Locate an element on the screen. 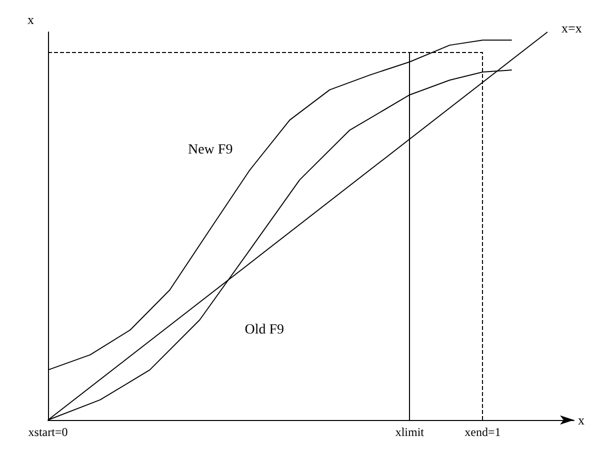 The height and width of the screenshot is (452, 589). series-label: x=x is located at coordinates (571, 28).